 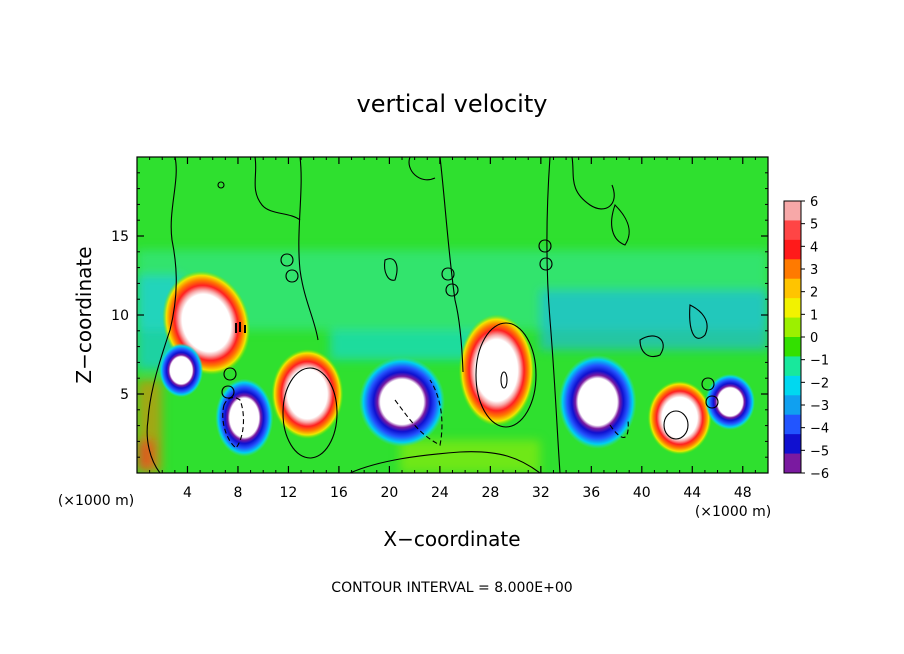 What do you see at coordinates (642, 493) in the screenshot?
I see `x-tick-label: 40` at bounding box center [642, 493].